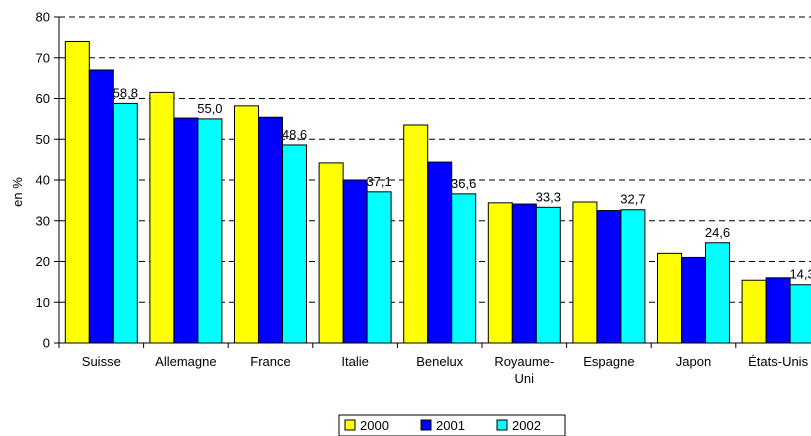 The image size is (811, 436). What do you see at coordinates (778, 361) in the screenshot?
I see `category-label: États-Unis` at bounding box center [778, 361].